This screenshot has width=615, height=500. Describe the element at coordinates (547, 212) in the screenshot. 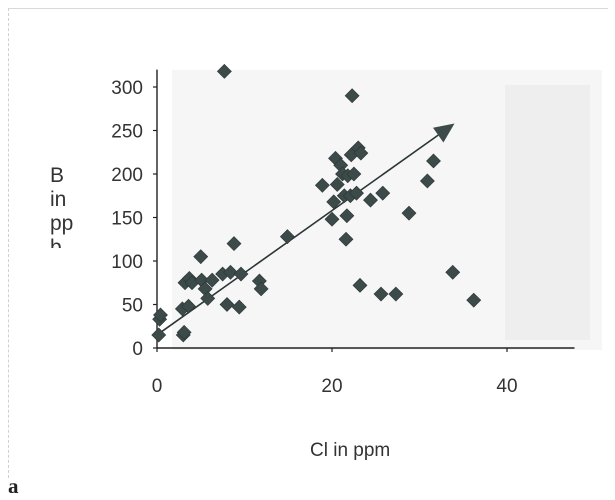

I see `plot-area-shade-right` at that location.